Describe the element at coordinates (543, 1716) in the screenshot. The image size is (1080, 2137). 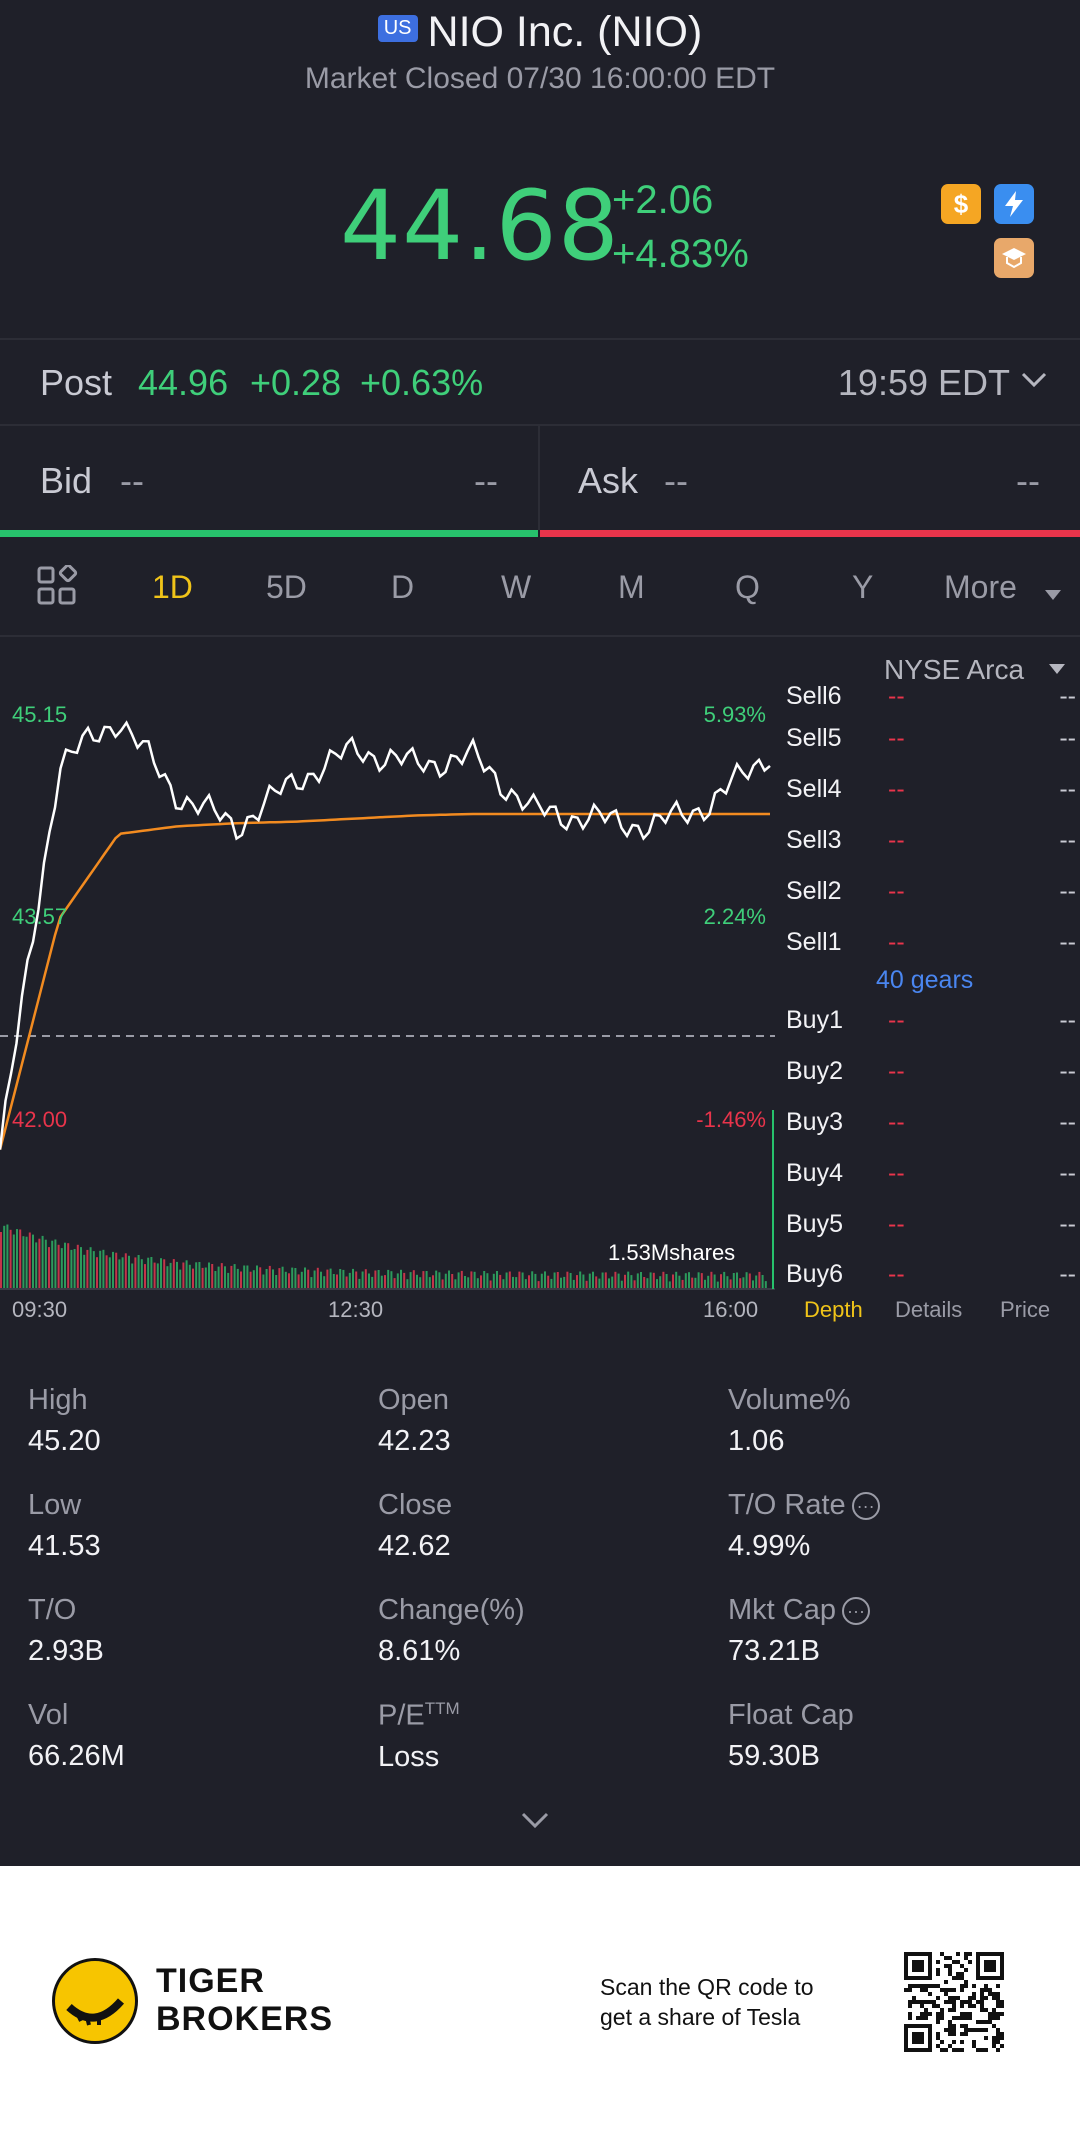
I see `stat-label-row: P/ETTM` at that location.